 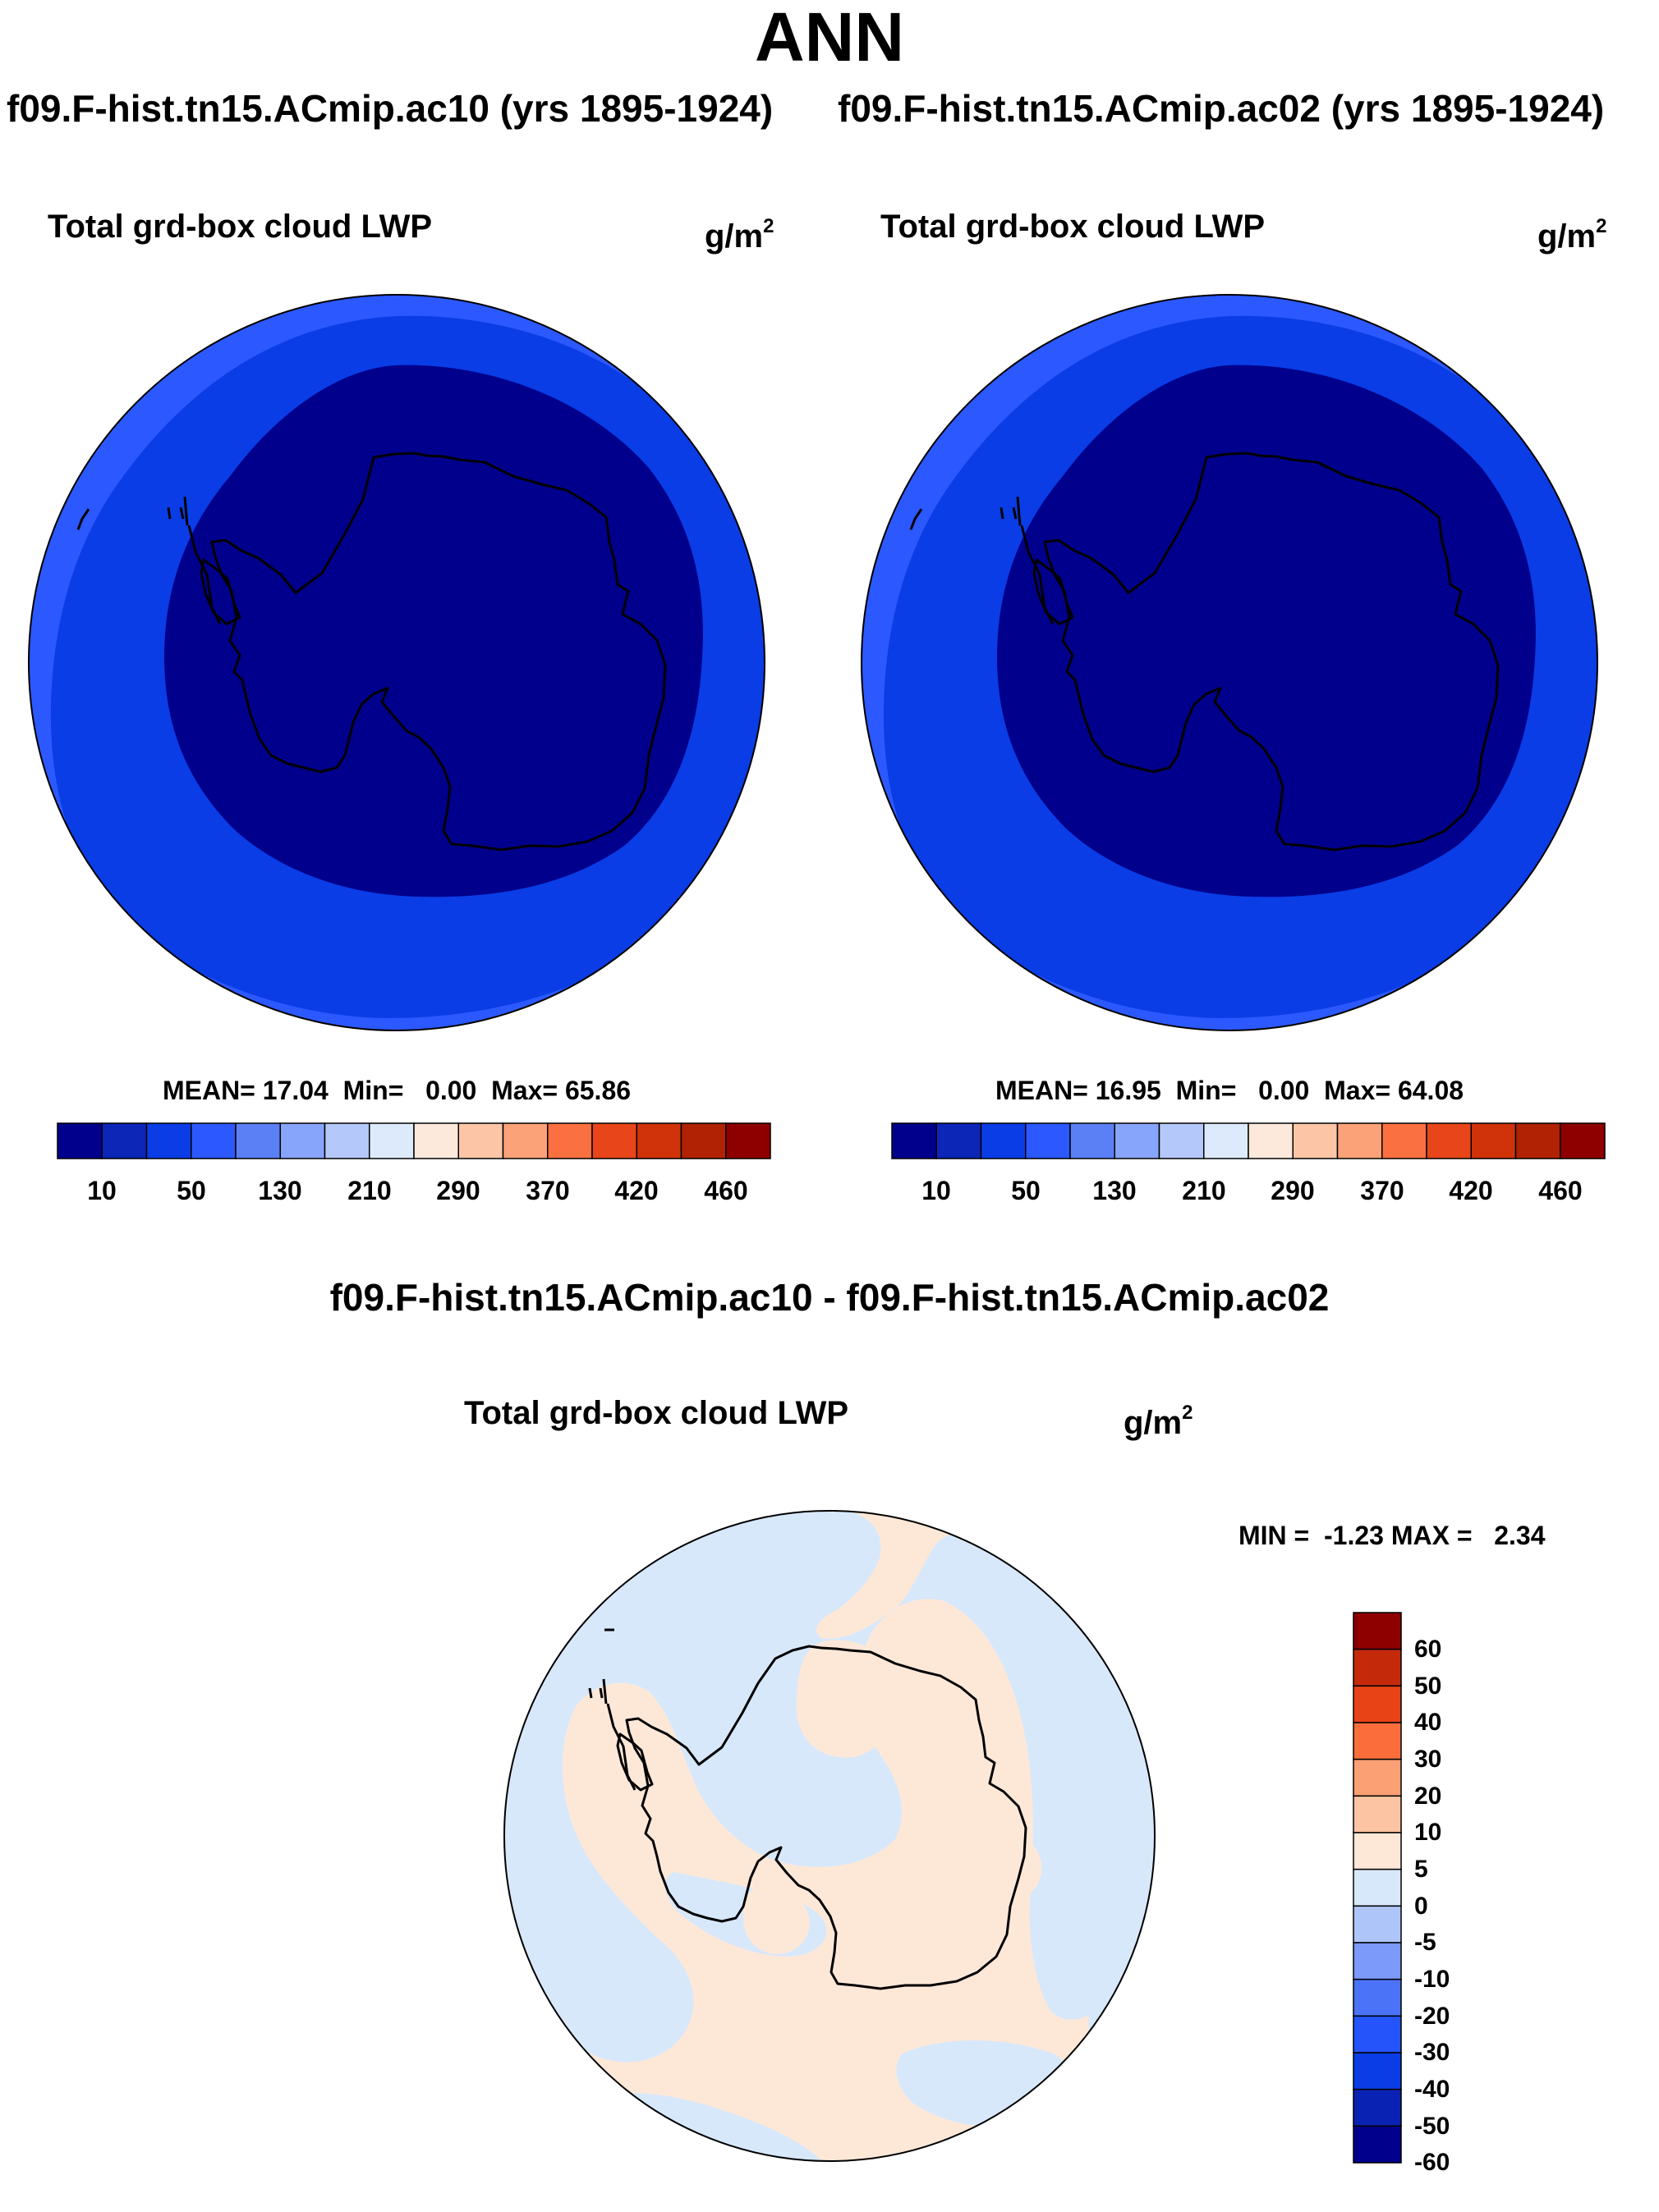 What do you see at coordinates (829, 38) in the screenshot?
I see `page-title: ANN` at bounding box center [829, 38].